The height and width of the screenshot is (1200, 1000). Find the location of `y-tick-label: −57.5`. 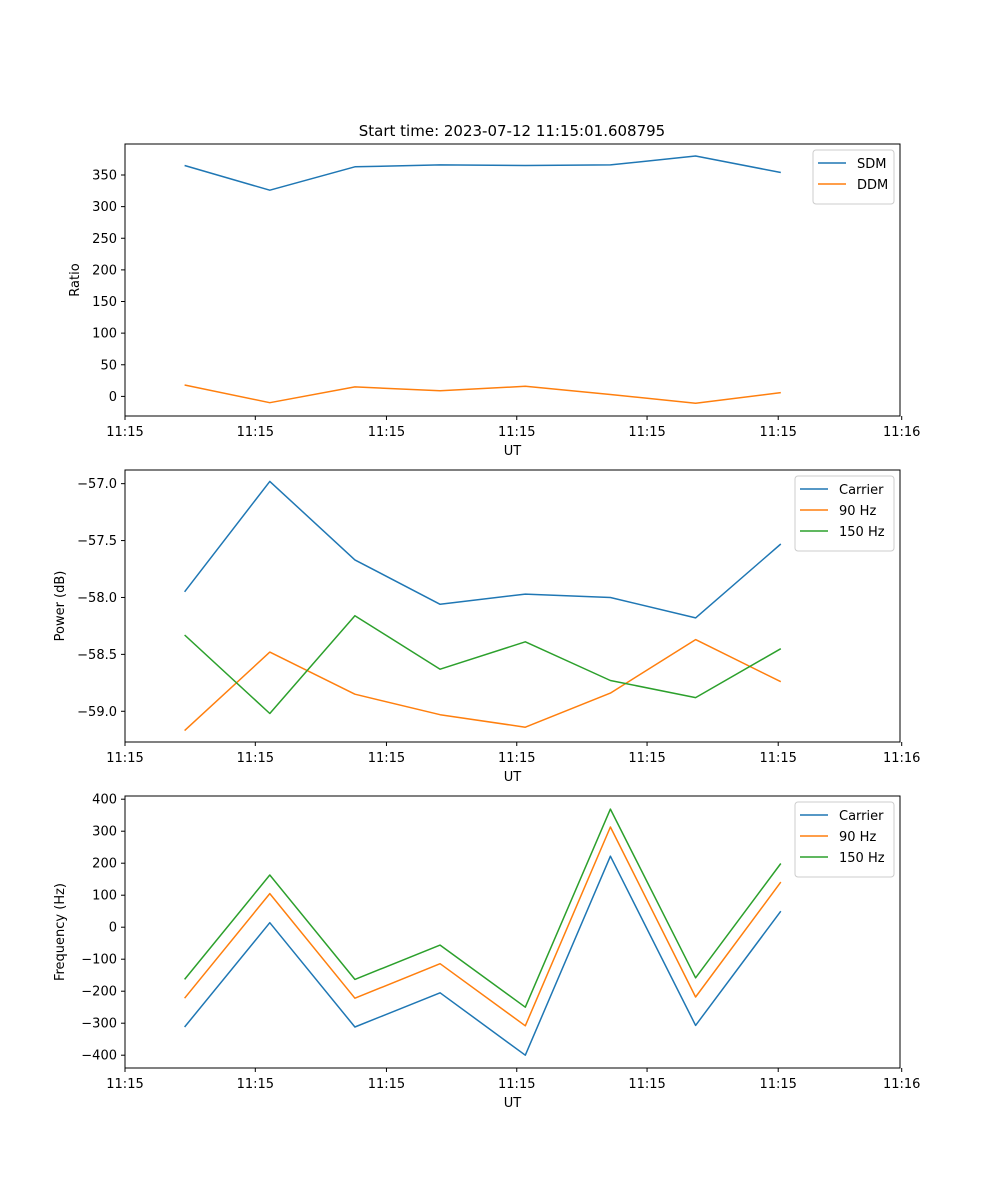

y-tick-label: −57.5 is located at coordinates (97, 541).